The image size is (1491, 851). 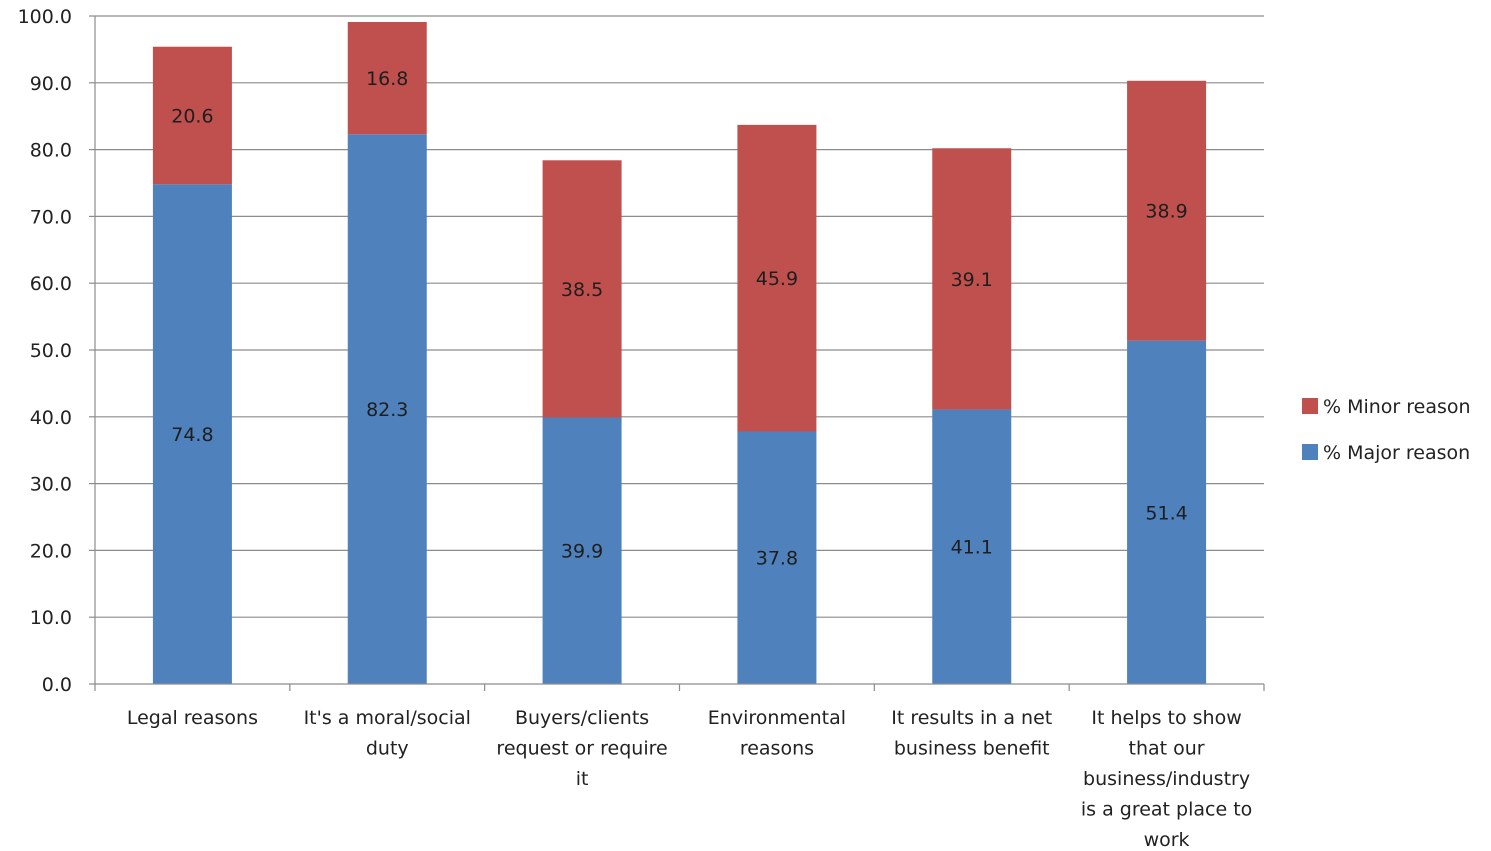 What do you see at coordinates (45, 17) in the screenshot?
I see `y-tick-label: 100.0` at bounding box center [45, 17].